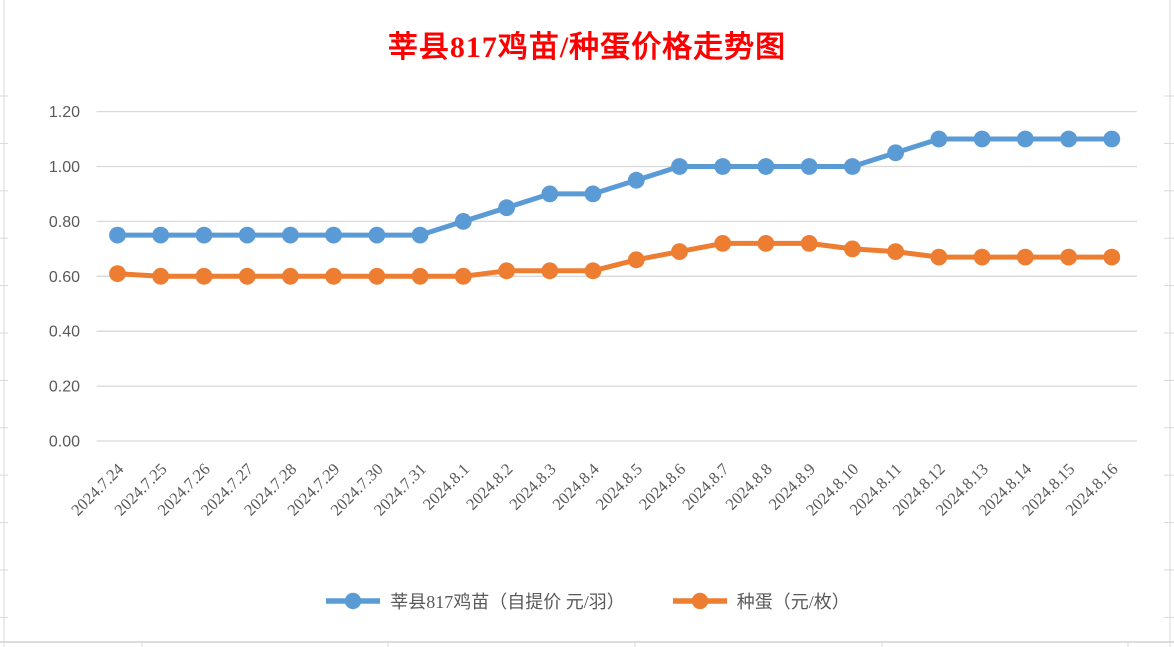 The height and width of the screenshot is (647, 1174). Describe the element at coordinates (64, 442) in the screenshot. I see `y-axis-tick-label: 0.00` at that location.